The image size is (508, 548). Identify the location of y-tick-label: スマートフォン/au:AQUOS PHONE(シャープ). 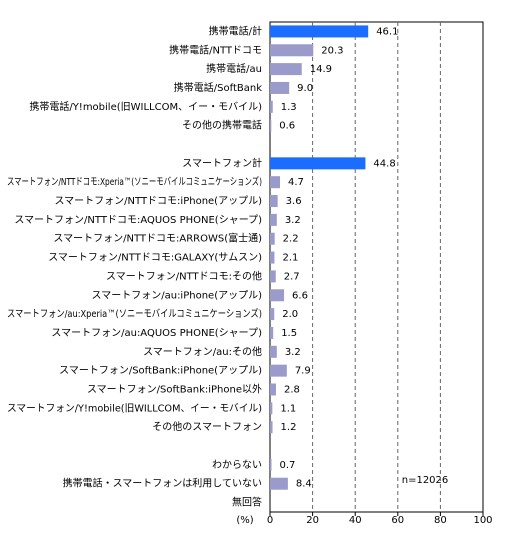
(156, 333).